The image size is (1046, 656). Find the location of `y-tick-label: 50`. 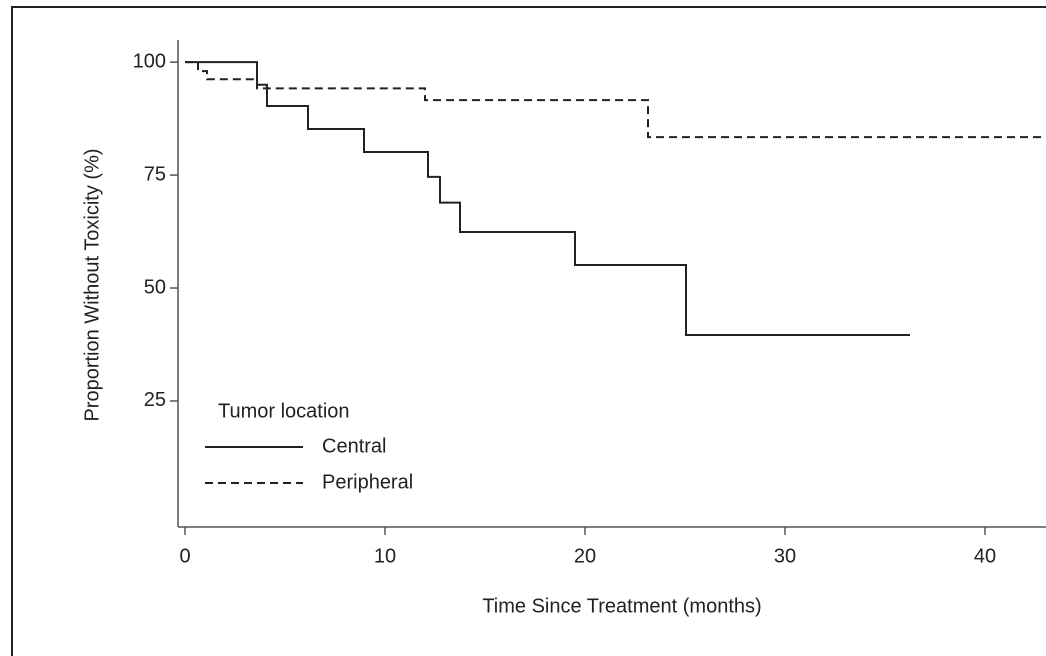

y-tick-label: 50 is located at coordinates (155, 287).